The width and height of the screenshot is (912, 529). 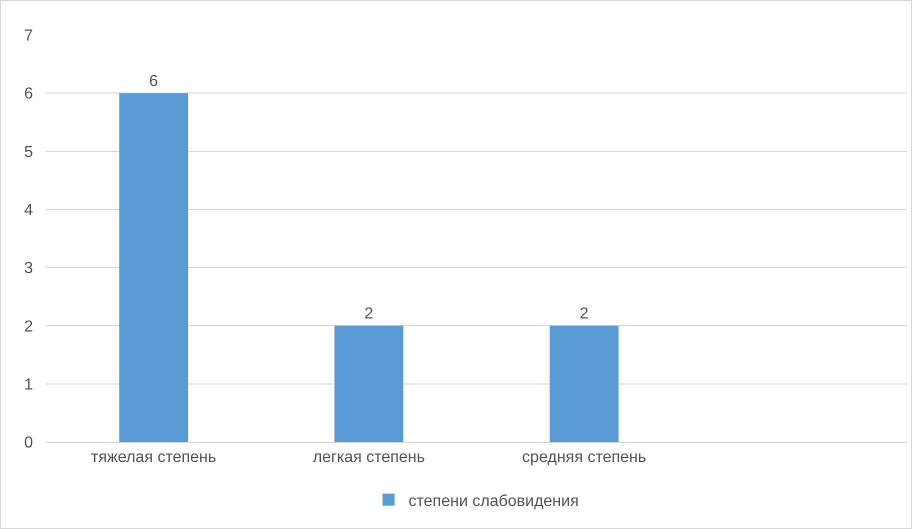 What do you see at coordinates (29, 269) in the screenshot?
I see `y-tick-label: 3` at bounding box center [29, 269].